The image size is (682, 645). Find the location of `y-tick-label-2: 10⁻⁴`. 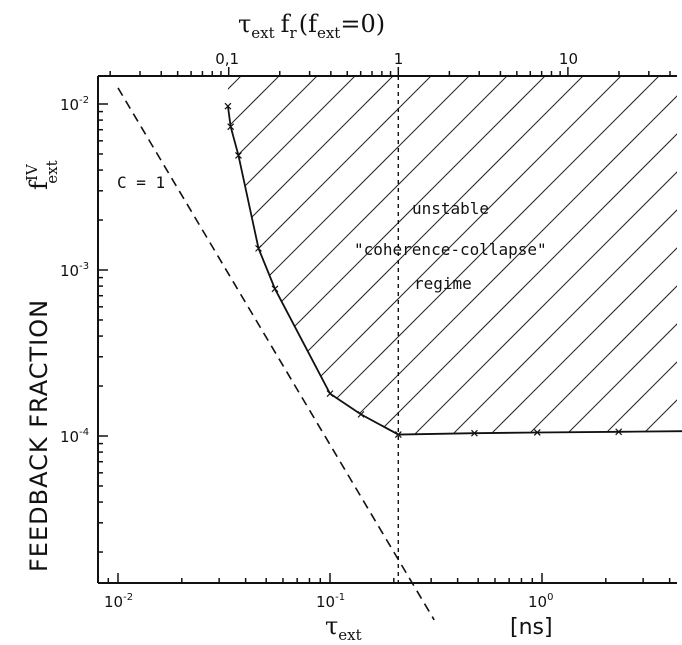

y-tick-label-2: 10⁻⁴ is located at coordinates (74, 436).